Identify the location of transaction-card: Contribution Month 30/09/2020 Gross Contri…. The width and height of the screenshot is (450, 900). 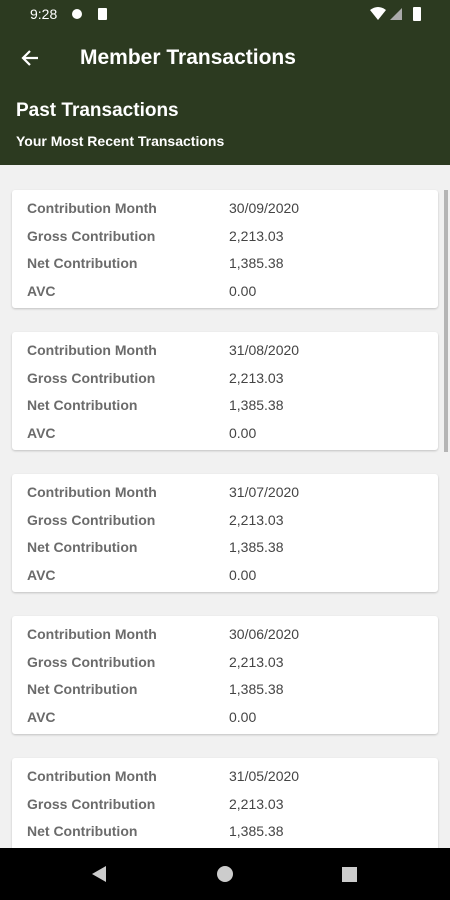
(225, 249).